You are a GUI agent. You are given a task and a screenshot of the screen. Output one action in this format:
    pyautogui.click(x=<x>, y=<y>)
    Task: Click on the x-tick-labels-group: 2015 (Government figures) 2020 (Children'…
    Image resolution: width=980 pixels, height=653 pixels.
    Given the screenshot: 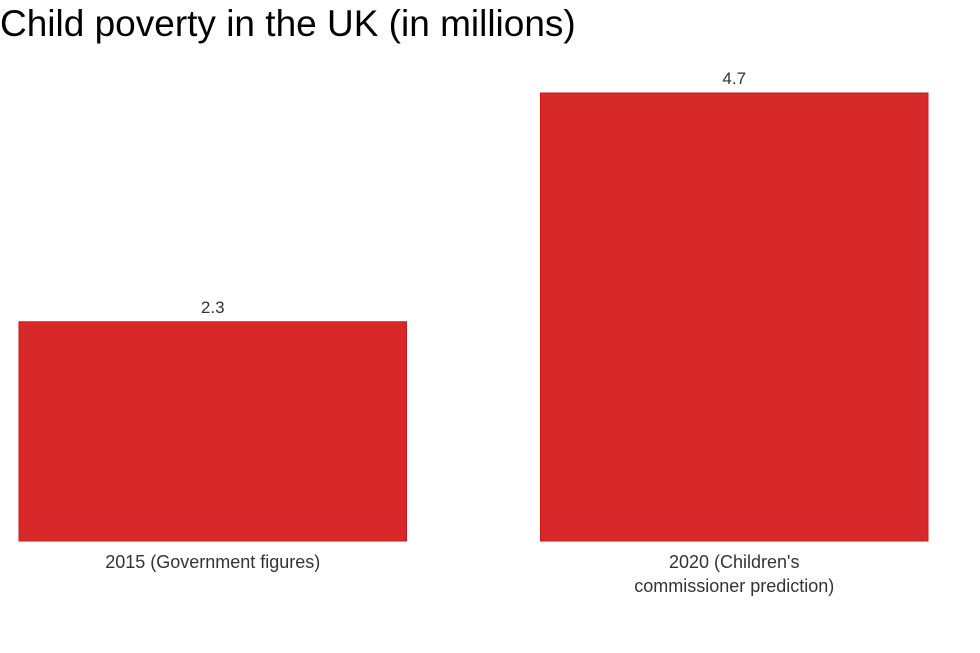 What is the action you would take?
    pyautogui.click(x=469, y=574)
    